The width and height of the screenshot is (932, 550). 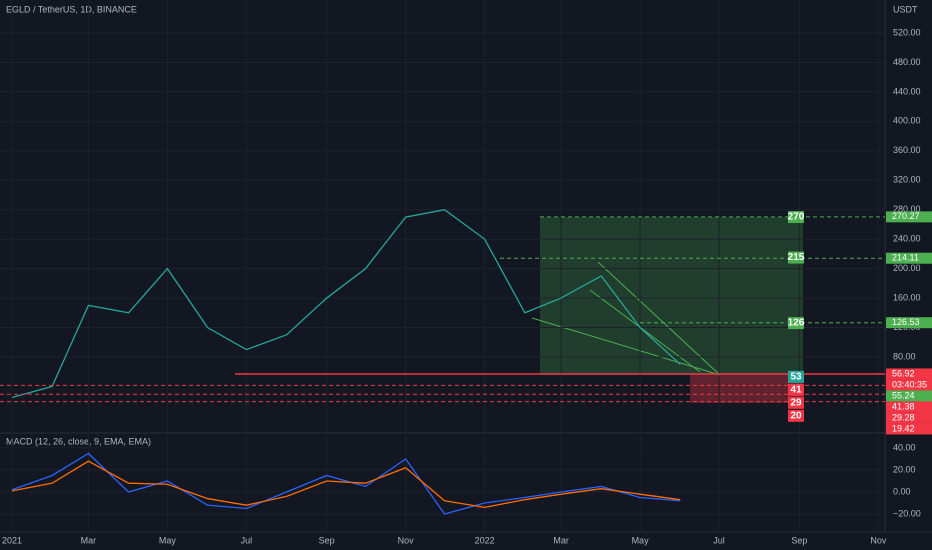 What do you see at coordinates (907, 91) in the screenshot?
I see `y-tick-label: 440.00` at bounding box center [907, 91].